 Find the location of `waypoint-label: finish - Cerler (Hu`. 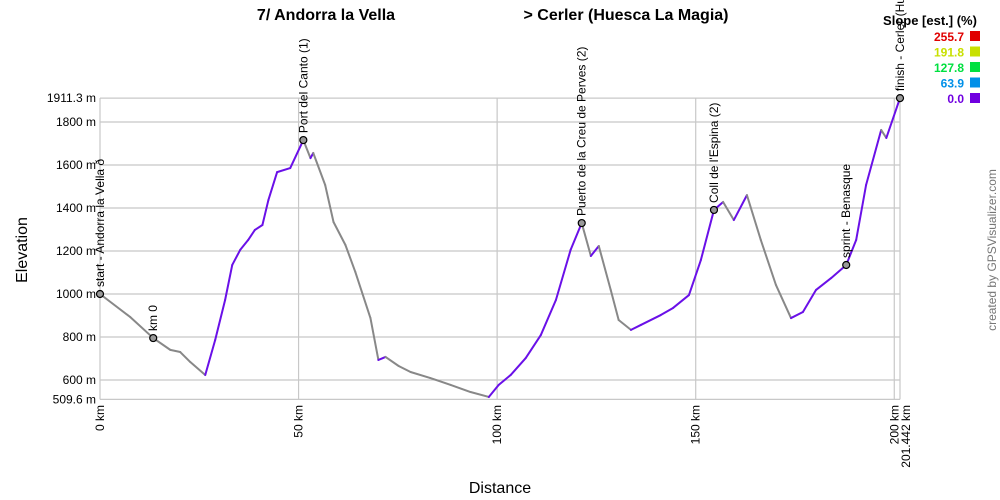

waypoint-label: finish - Cerler (Hu is located at coordinates (900, 45).